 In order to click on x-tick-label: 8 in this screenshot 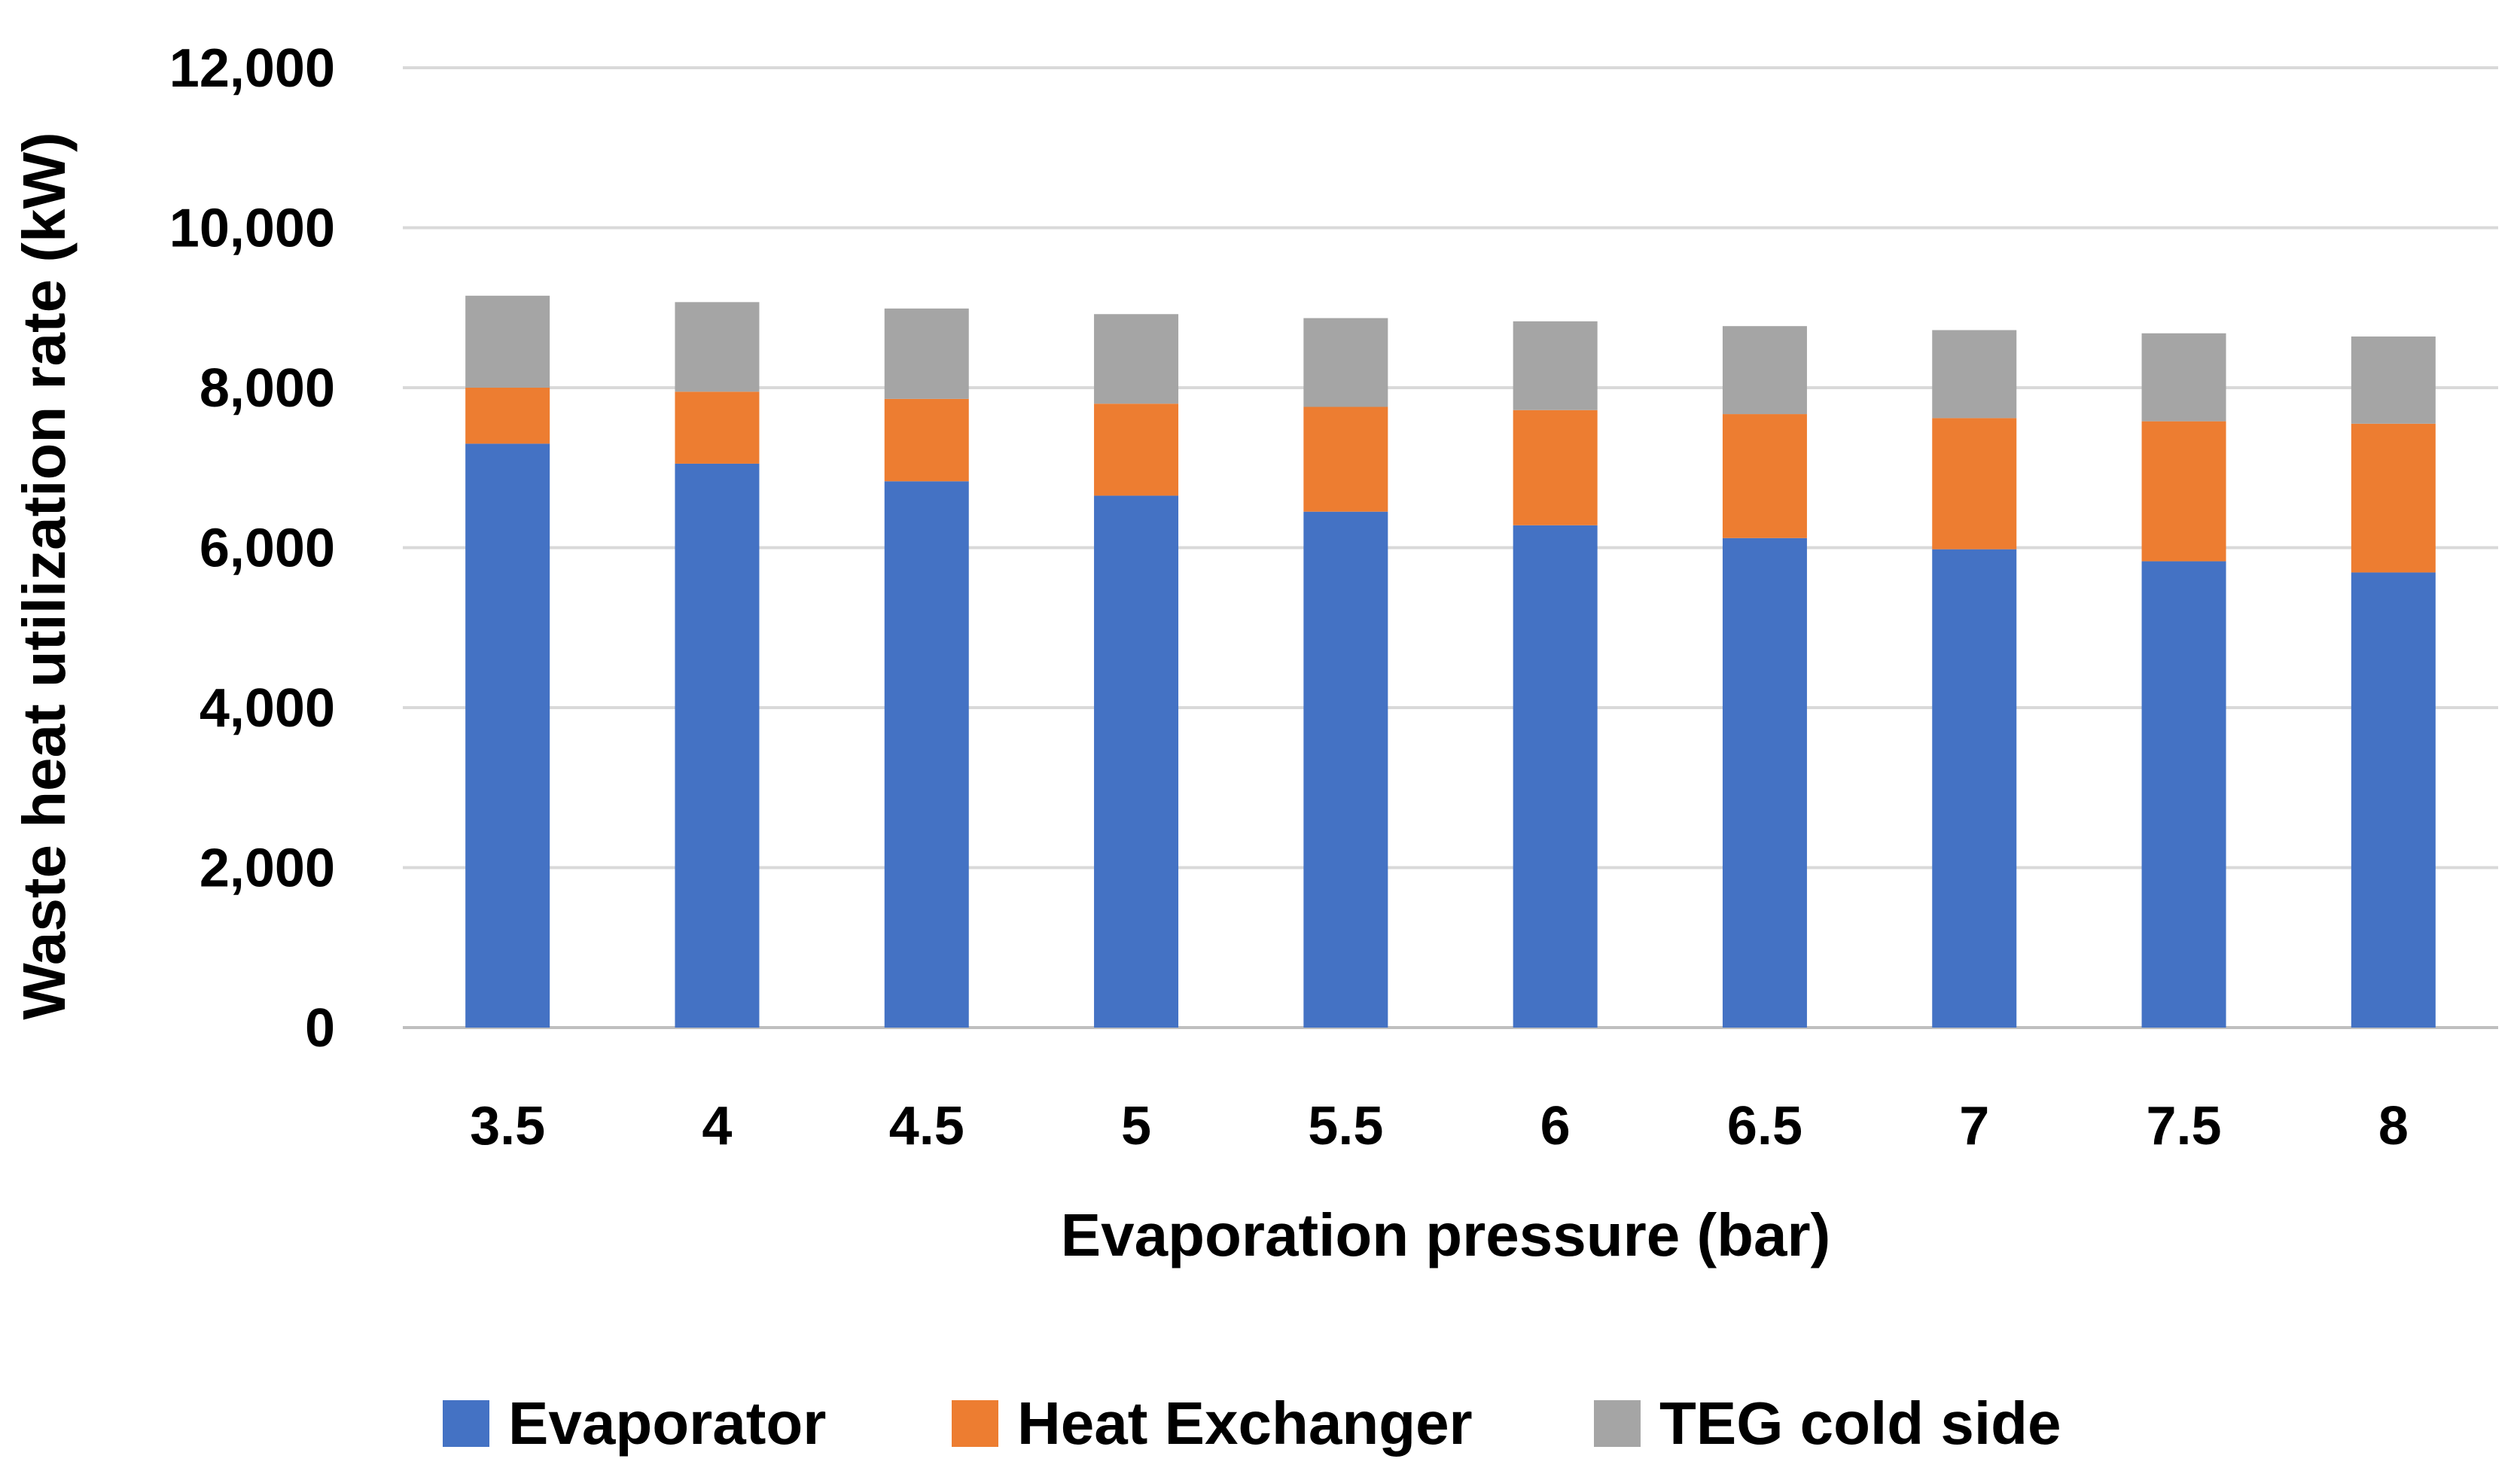, I will do `click(2393, 1126)`.